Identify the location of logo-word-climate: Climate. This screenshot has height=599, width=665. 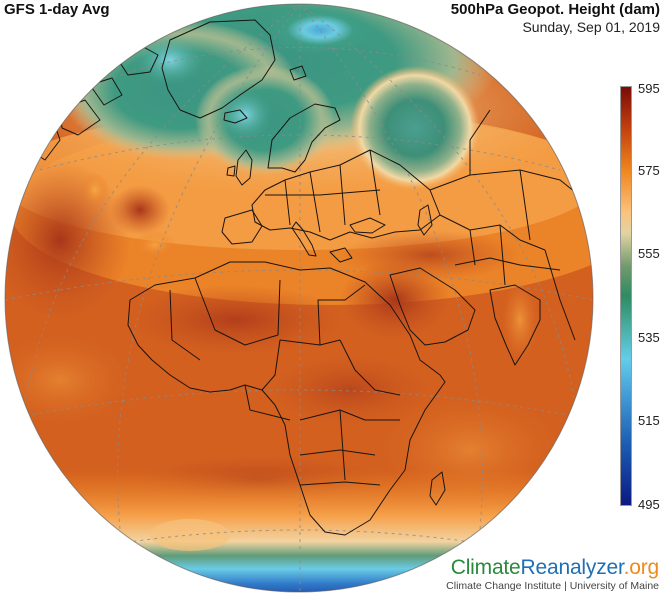
(485, 567).